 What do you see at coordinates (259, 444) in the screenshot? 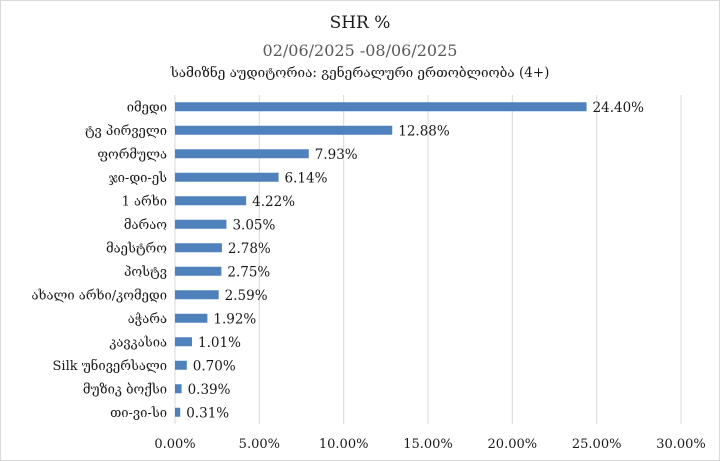
I see `x-tick-label: 5.00%` at bounding box center [259, 444].